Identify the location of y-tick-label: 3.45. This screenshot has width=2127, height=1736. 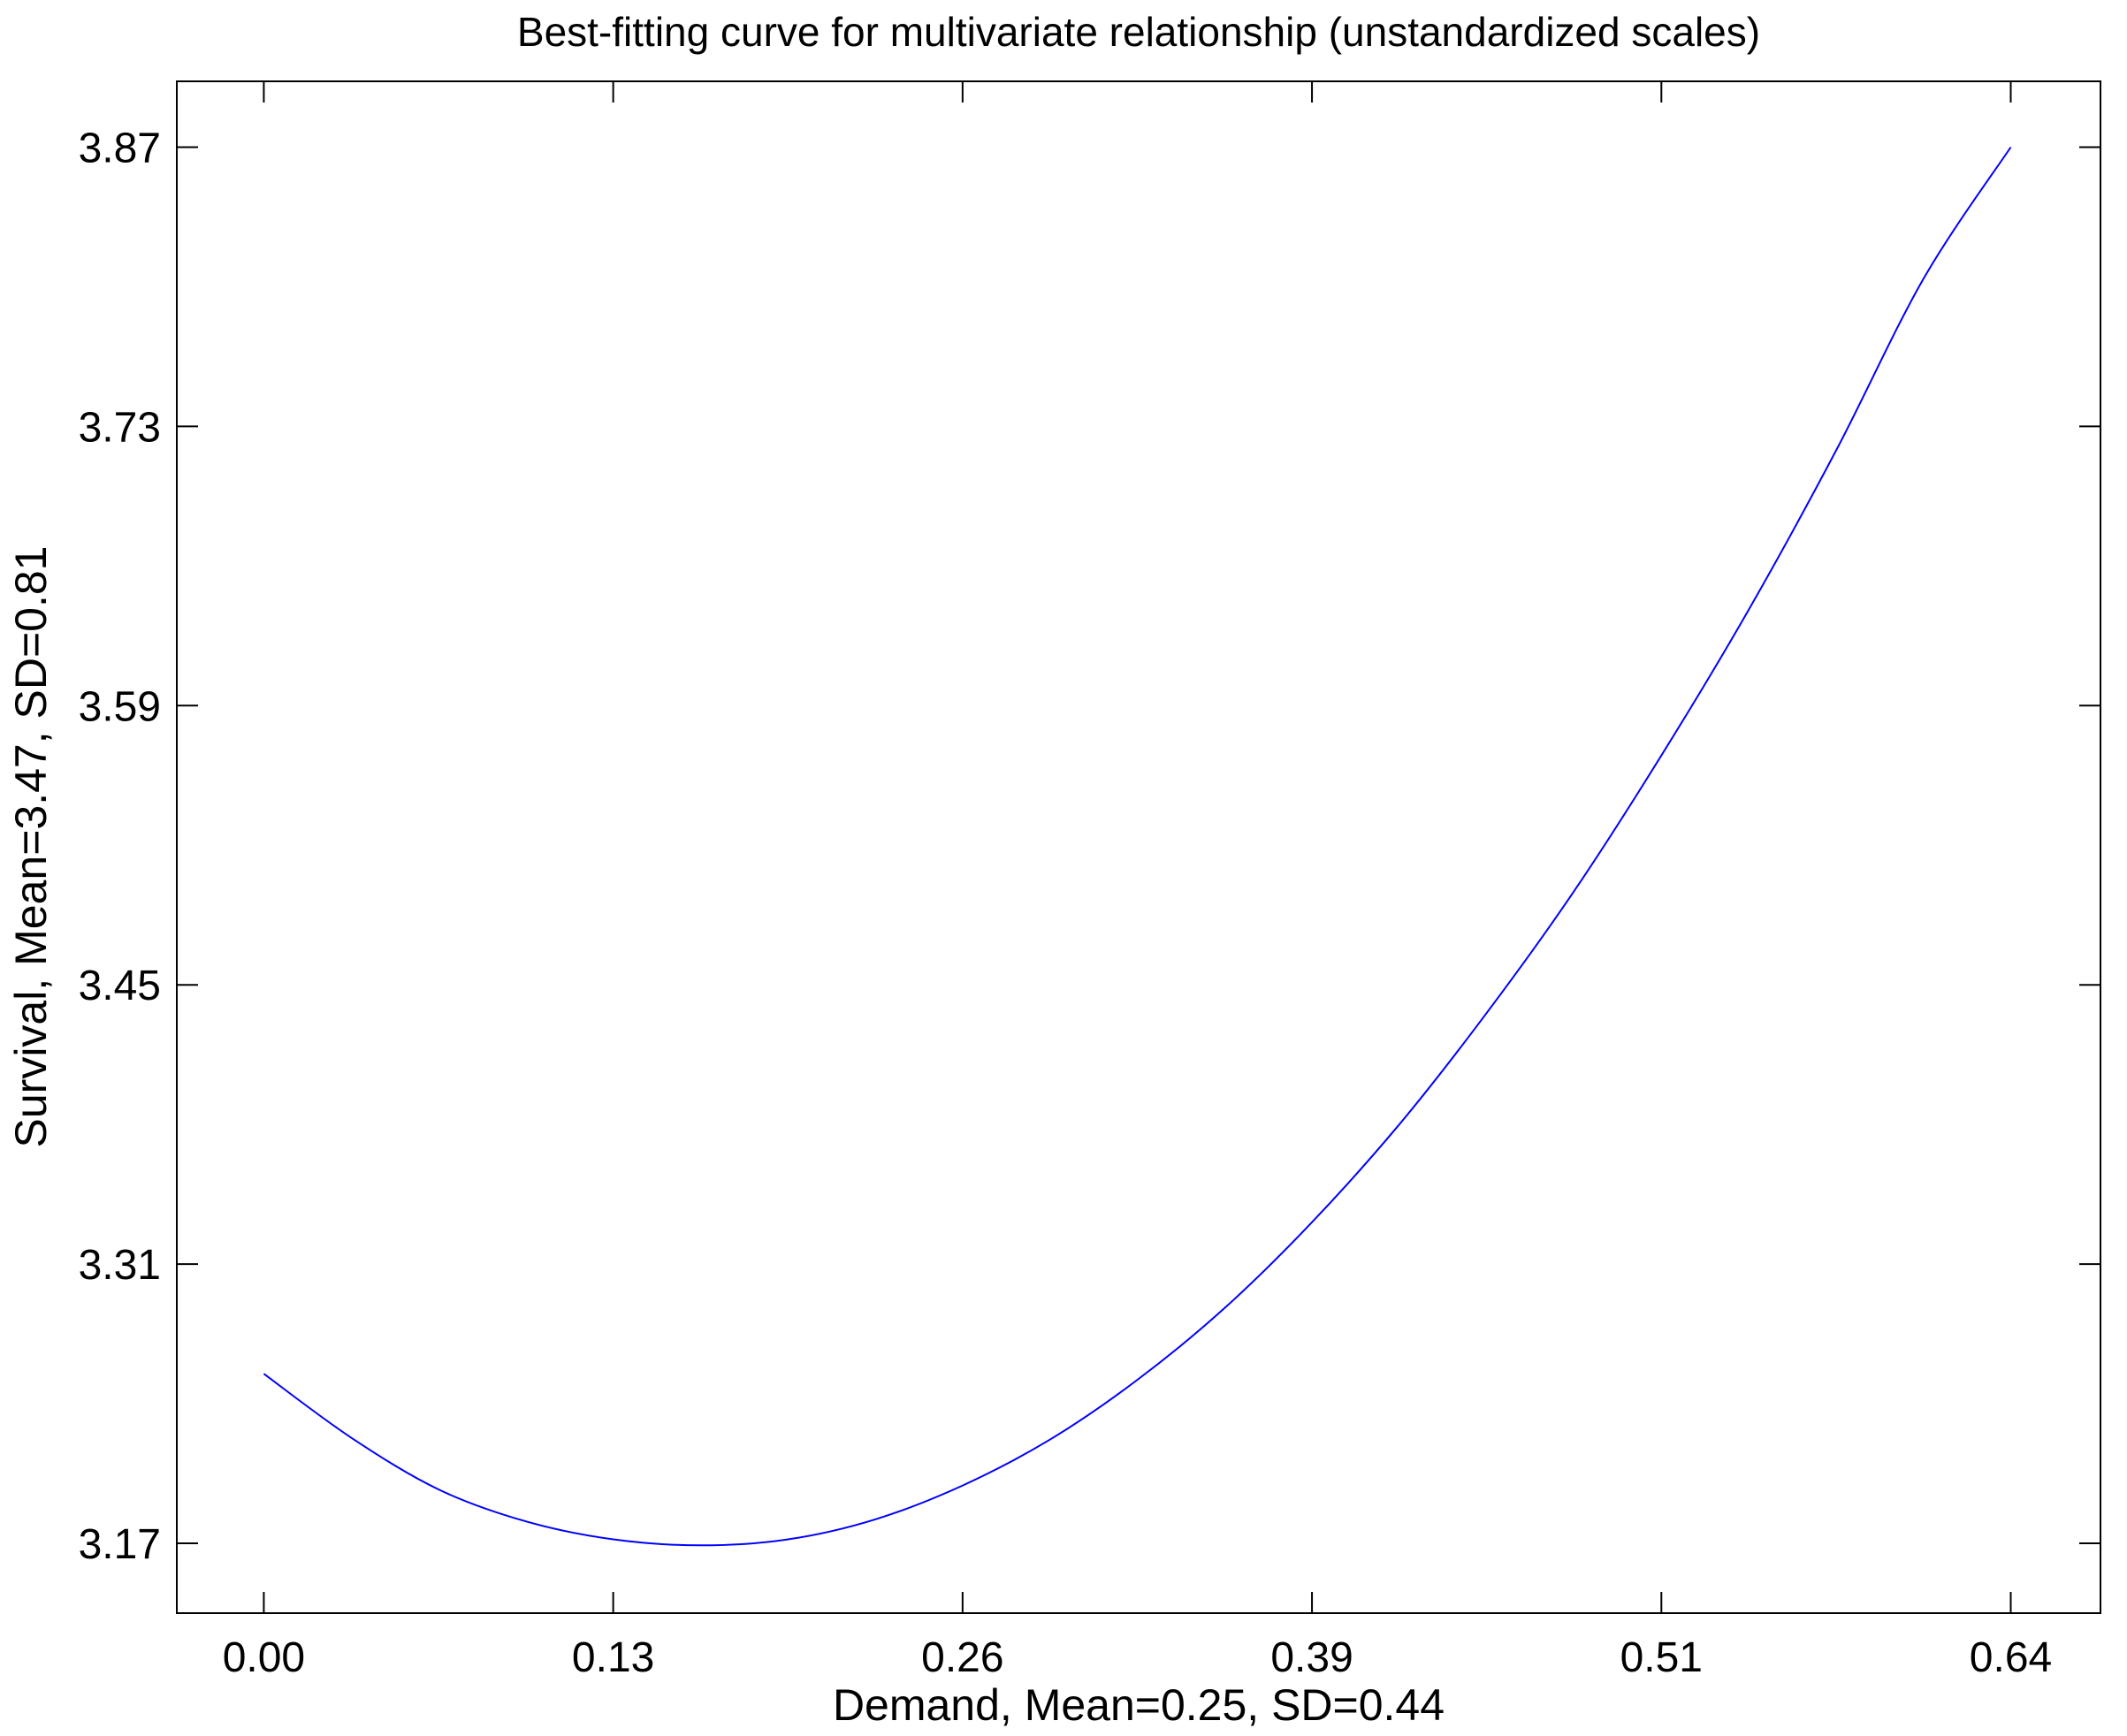
(120, 986).